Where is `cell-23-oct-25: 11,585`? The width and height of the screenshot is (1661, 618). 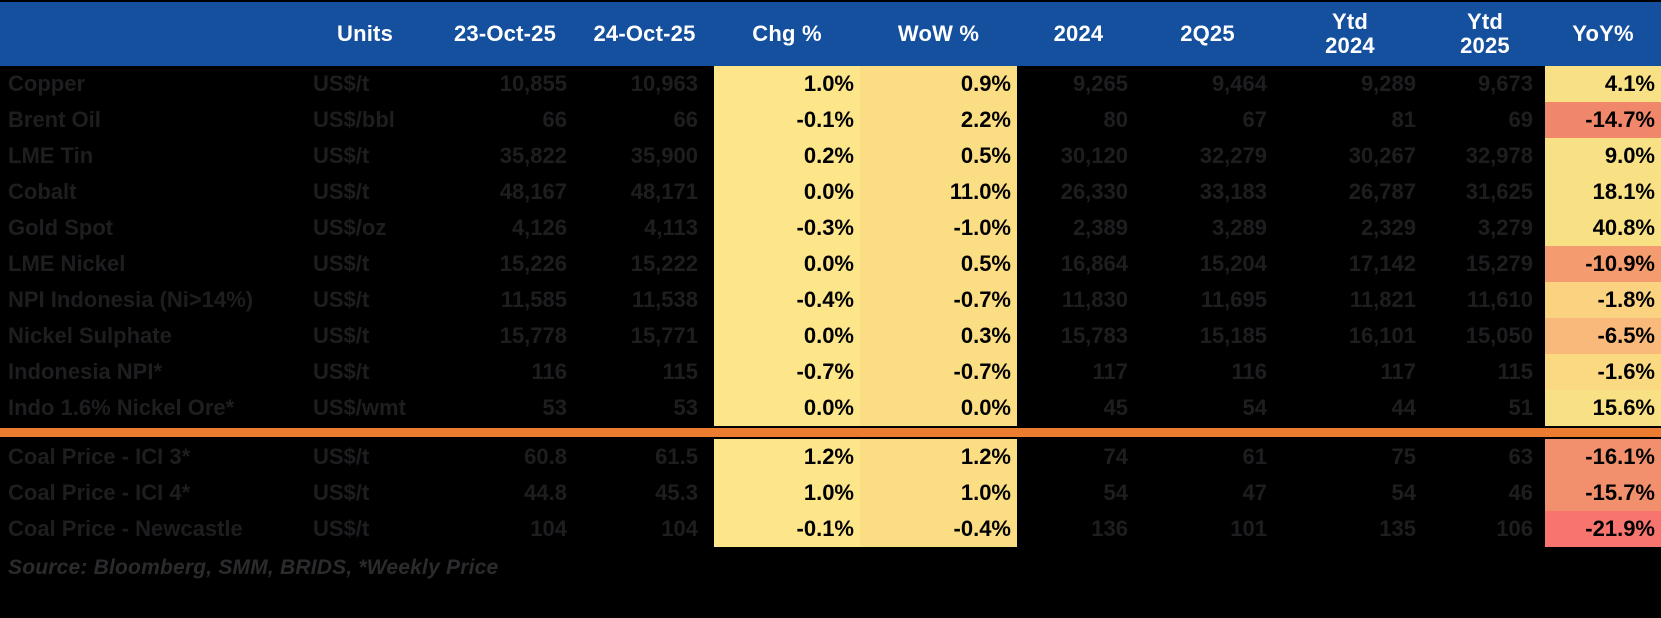 cell-23-oct-25: 11,585 is located at coordinates (533, 299).